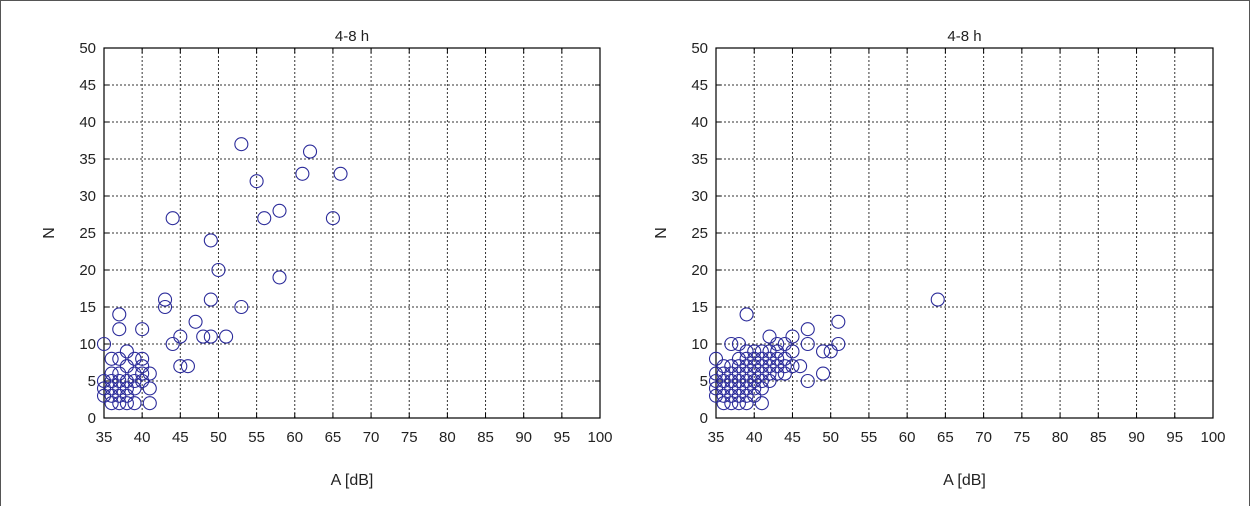  What do you see at coordinates (1098, 437) in the screenshot?
I see `chart2-x-tick-label: 85` at bounding box center [1098, 437].